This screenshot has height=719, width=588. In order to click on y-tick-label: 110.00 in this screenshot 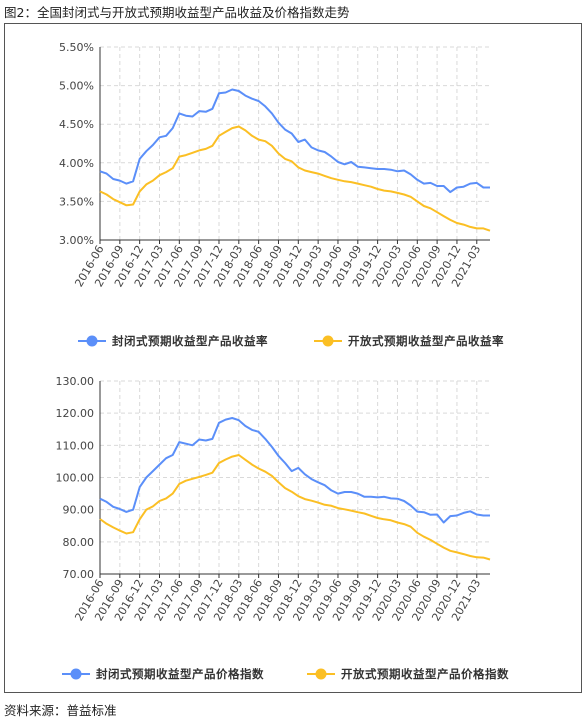, I will do `click(75, 445)`.